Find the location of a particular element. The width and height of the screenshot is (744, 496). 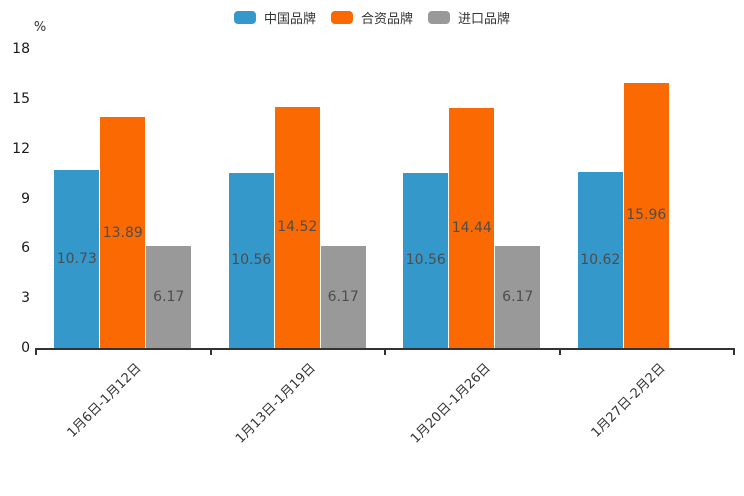

bar-value-label: 15.96 is located at coordinates (646, 215).